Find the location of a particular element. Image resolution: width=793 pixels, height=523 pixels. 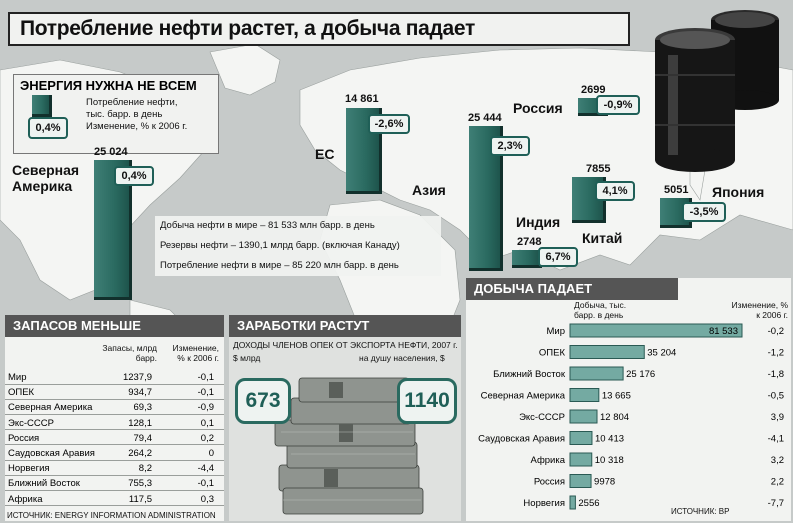

reserves-row-name: Мир is located at coordinates (17, 377).